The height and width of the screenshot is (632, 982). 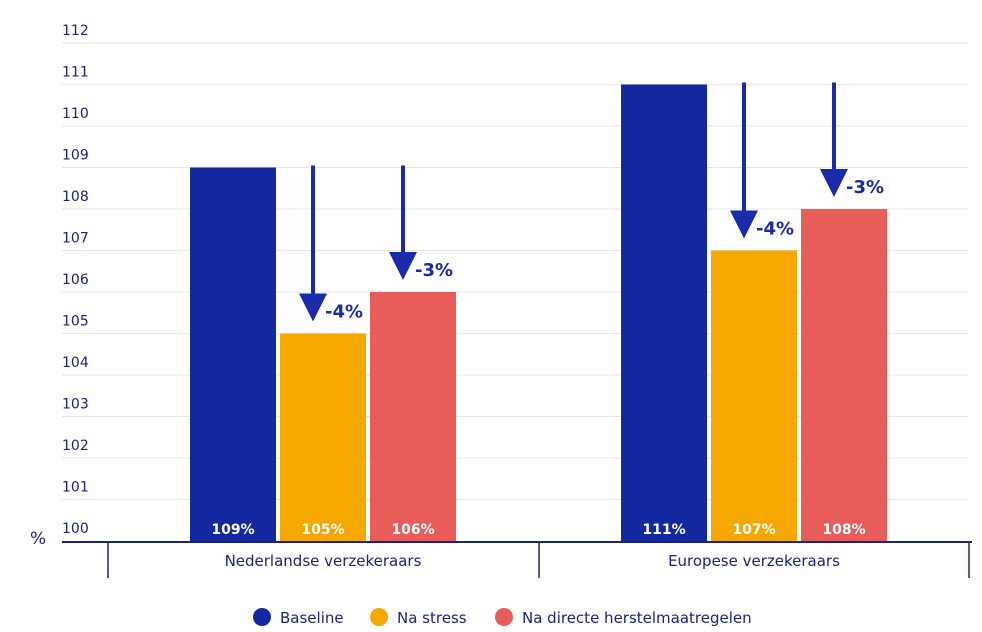 I want to click on y-tick-label: 101, so click(x=75, y=488).